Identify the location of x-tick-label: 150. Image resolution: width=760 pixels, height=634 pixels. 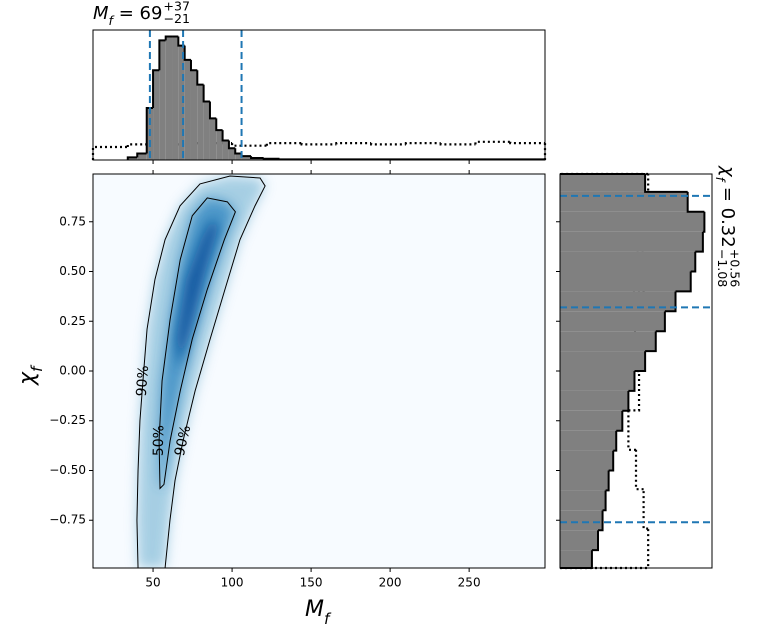
(311, 583).